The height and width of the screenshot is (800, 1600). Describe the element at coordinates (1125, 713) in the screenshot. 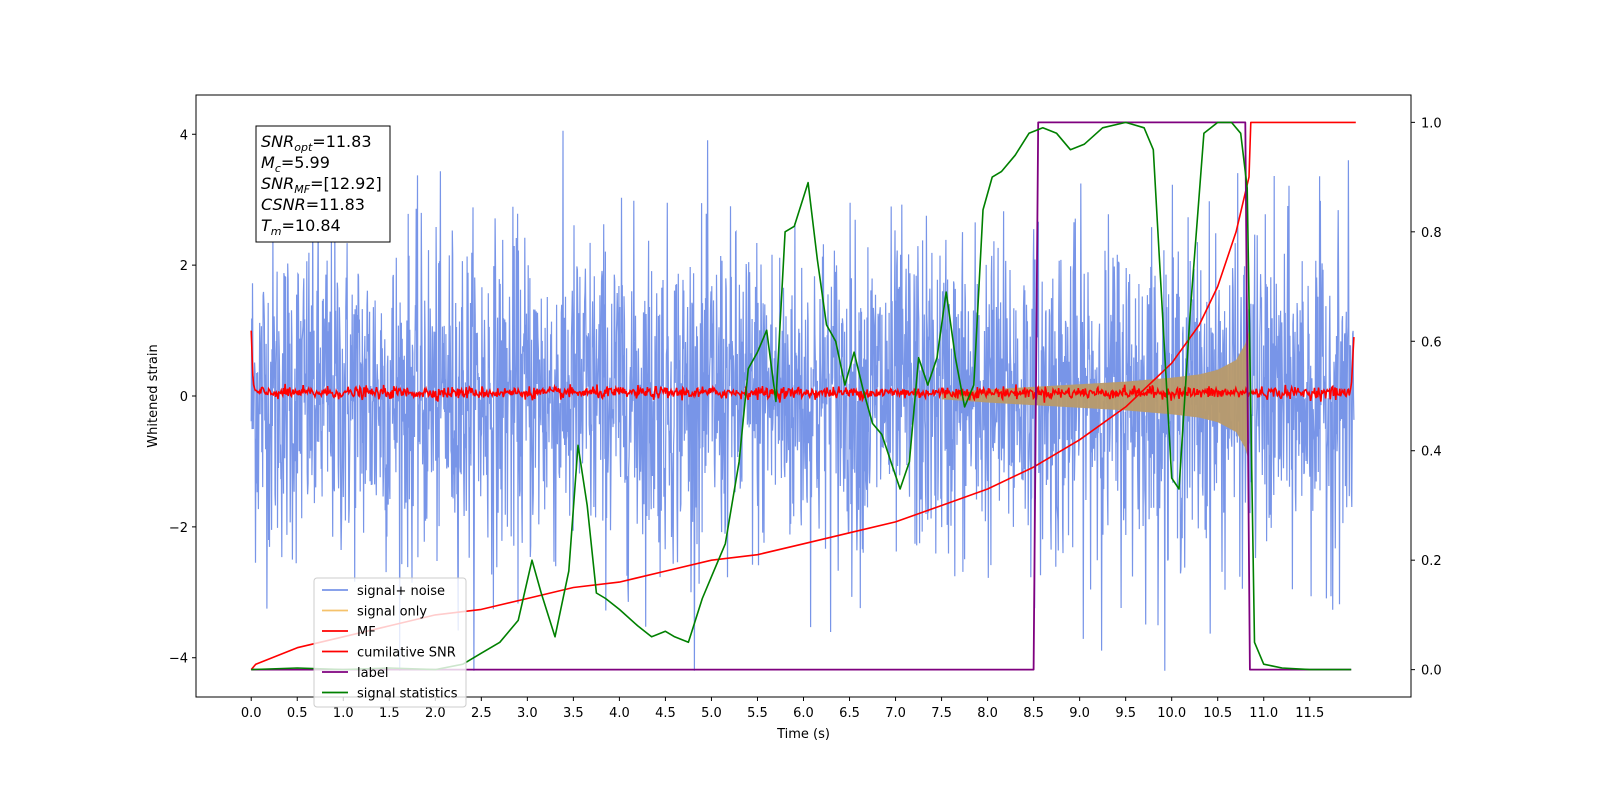

I see `x-tick-label: 9.5` at that location.